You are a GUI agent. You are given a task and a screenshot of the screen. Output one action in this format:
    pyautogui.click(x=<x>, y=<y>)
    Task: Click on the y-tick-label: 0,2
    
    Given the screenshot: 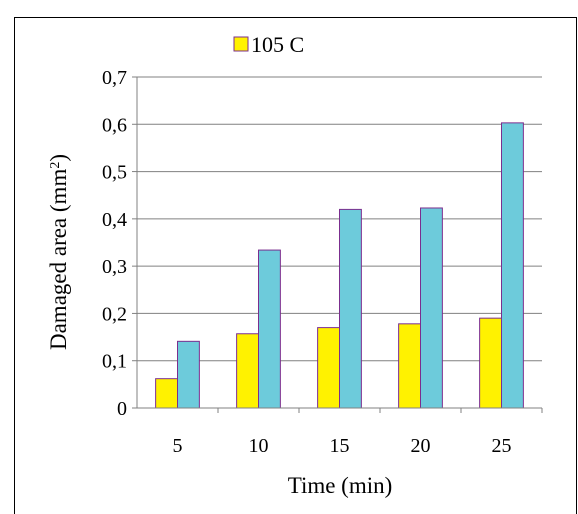 What is the action you would take?
    pyautogui.click(x=114, y=314)
    